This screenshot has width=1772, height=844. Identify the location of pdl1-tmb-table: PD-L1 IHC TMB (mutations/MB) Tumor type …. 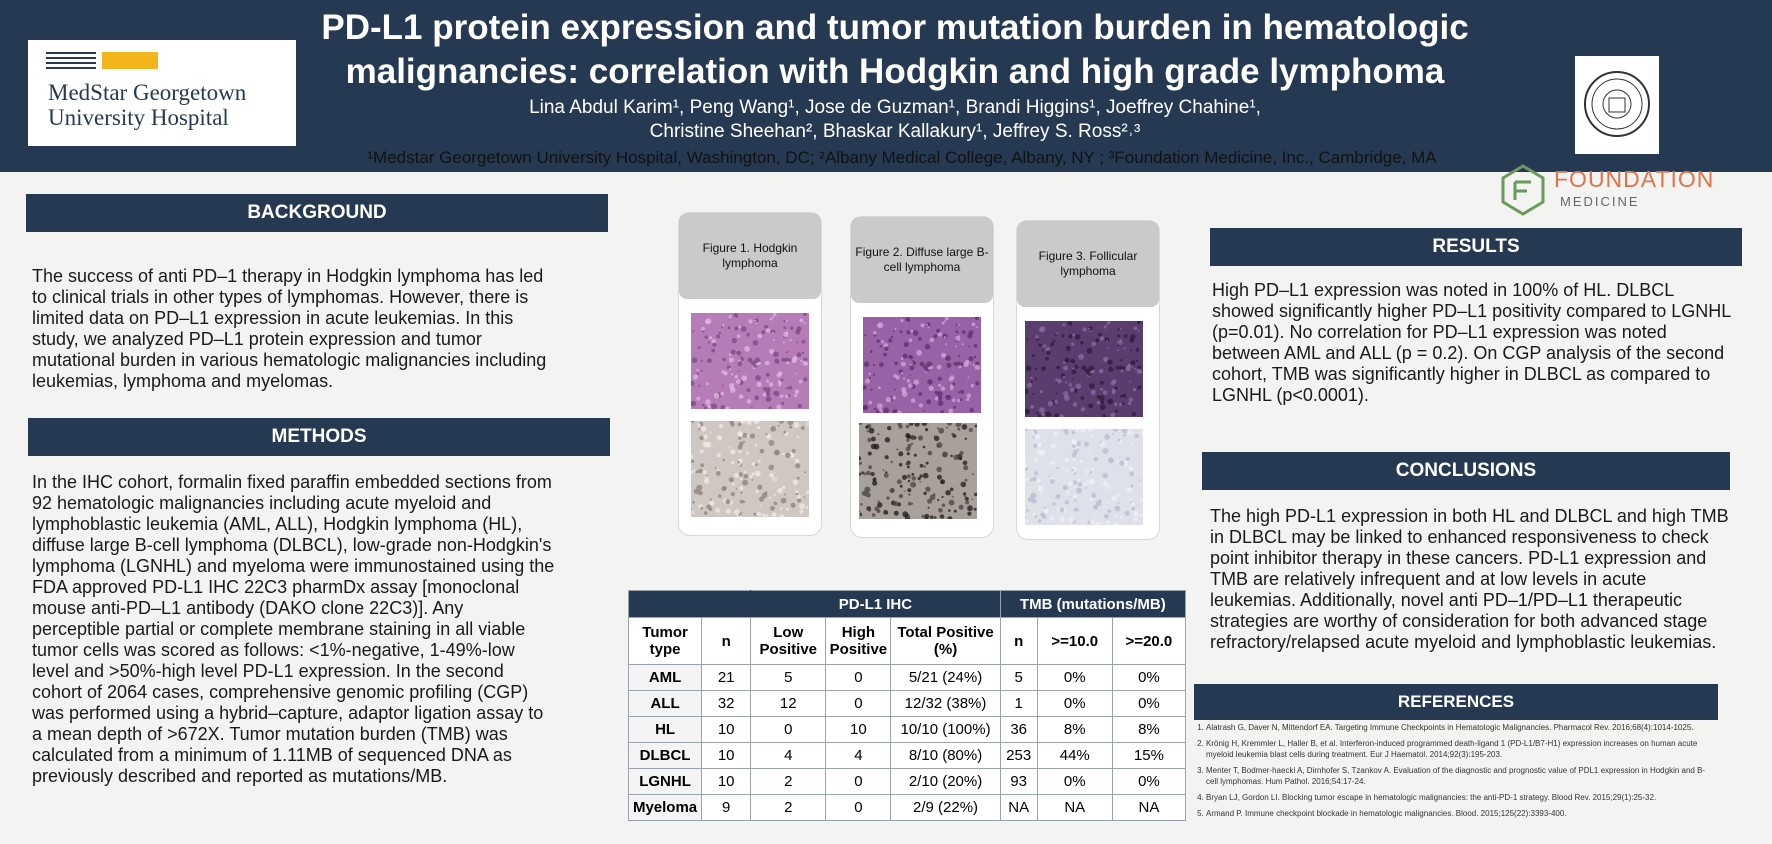
(907, 705).